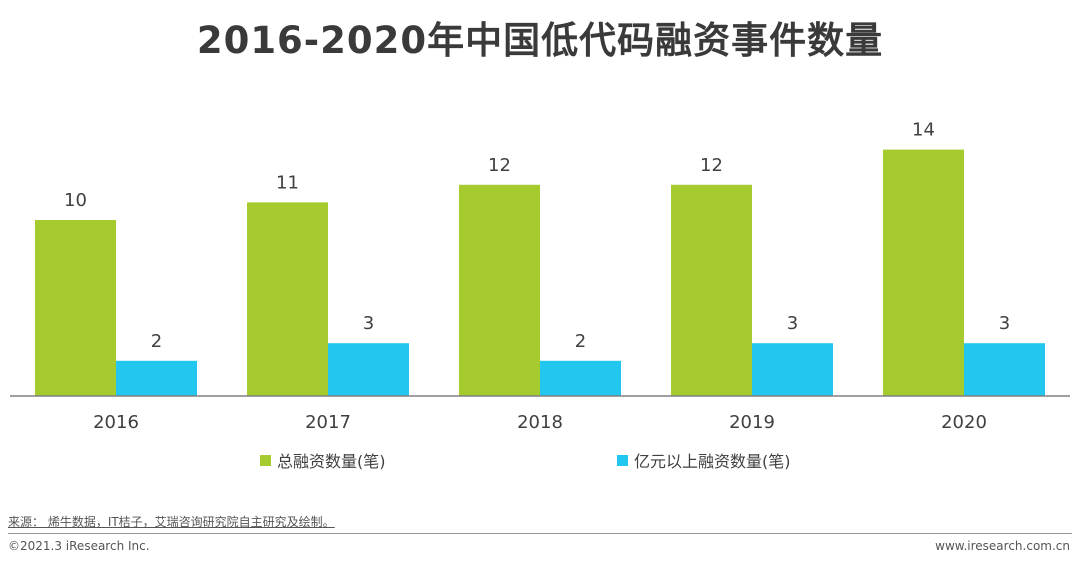 This screenshot has height=567, width=1080. What do you see at coordinates (712, 461) in the screenshot?
I see `legend-label-large: 亿元以上融资数量(笔)` at bounding box center [712, 461].